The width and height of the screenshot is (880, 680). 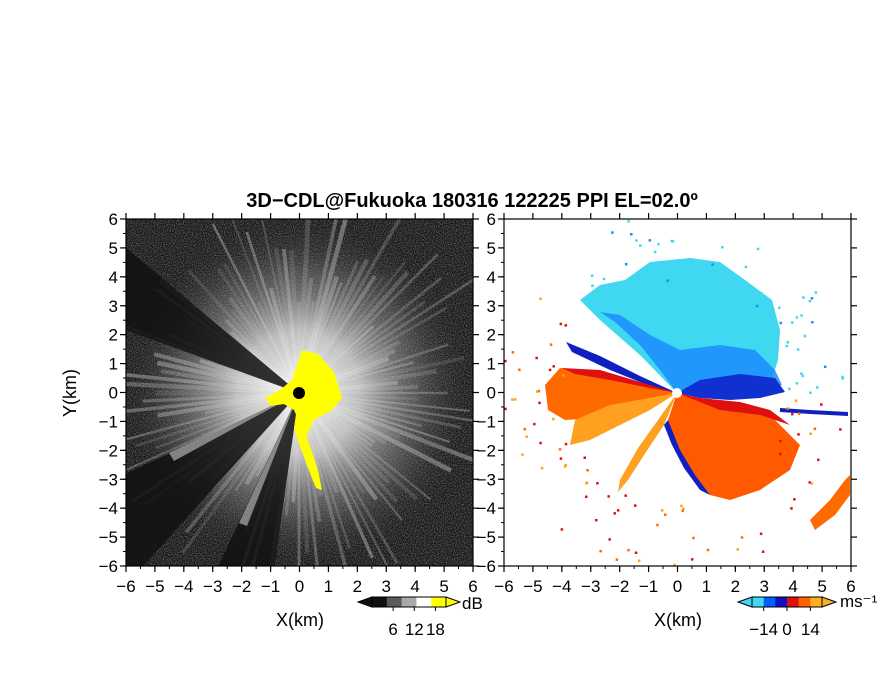 I want to click on x-tick-label: 1, so click(x=328, y=586).